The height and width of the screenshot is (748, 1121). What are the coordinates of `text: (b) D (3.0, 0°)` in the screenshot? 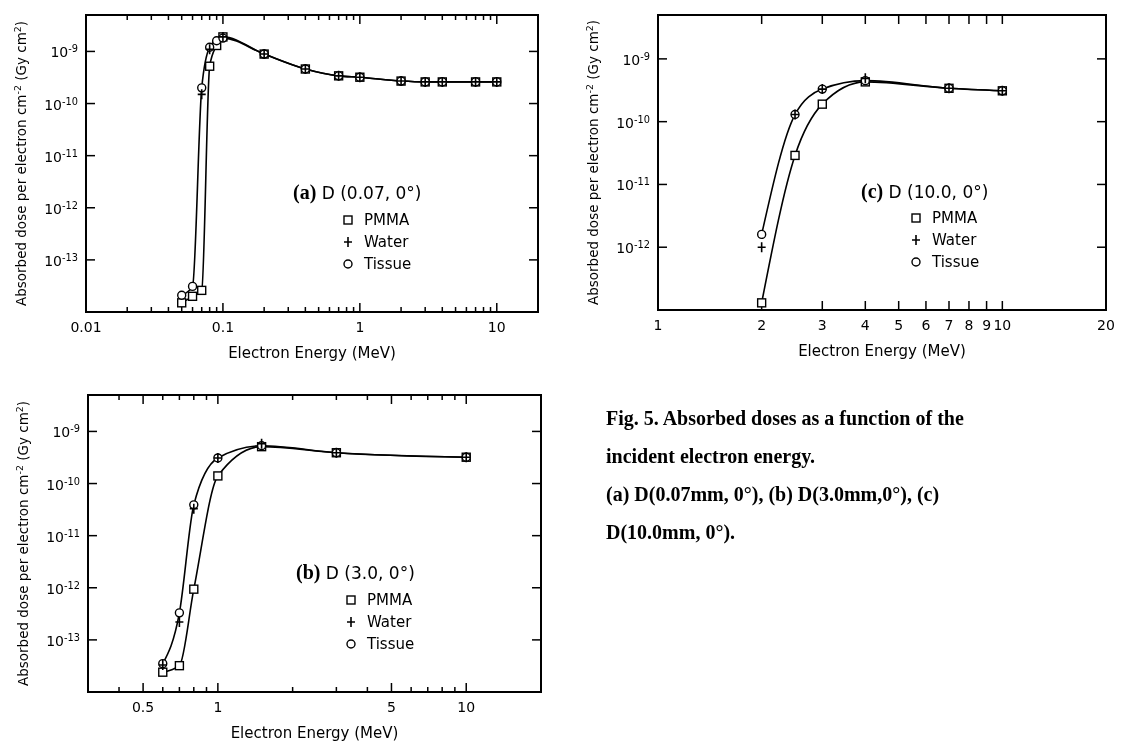 It's located at (355, 573).